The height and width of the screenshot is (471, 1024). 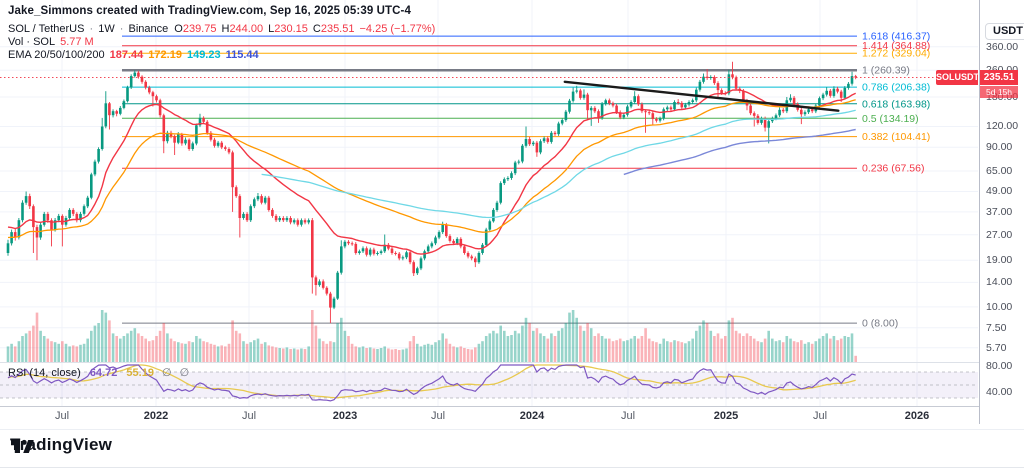 What do you see at coordinates (512, 429) in the screenshot?
I see `widget-bottom-border` at bounding box center [512, 429].